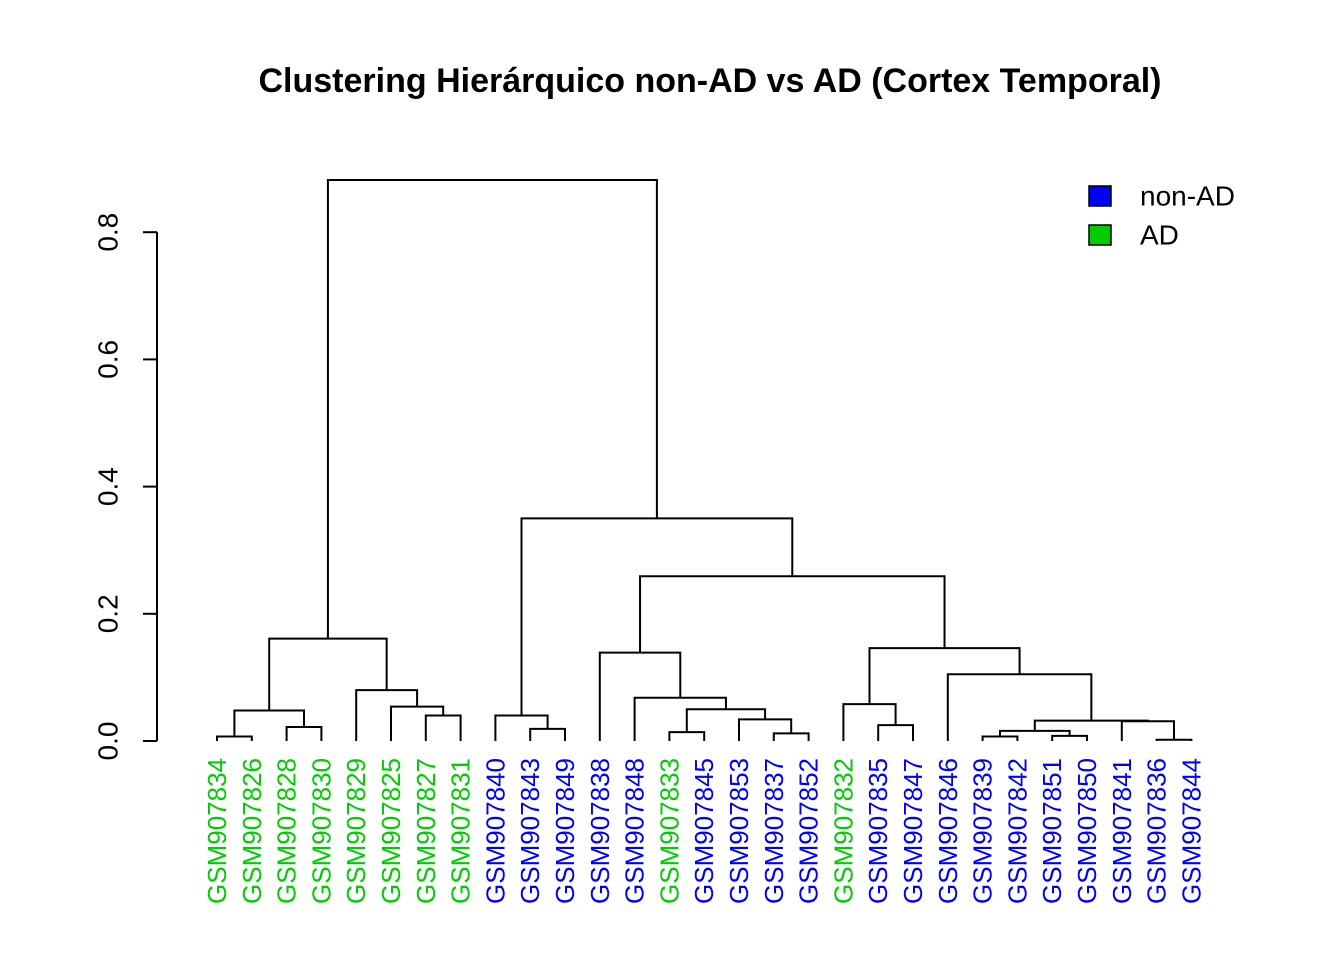 The height and width of the screenshot is (960, 1344). Describe the element at coordinates (1052, 831) in the screenshot. I see `leaf-label: GSM907851` at that location.